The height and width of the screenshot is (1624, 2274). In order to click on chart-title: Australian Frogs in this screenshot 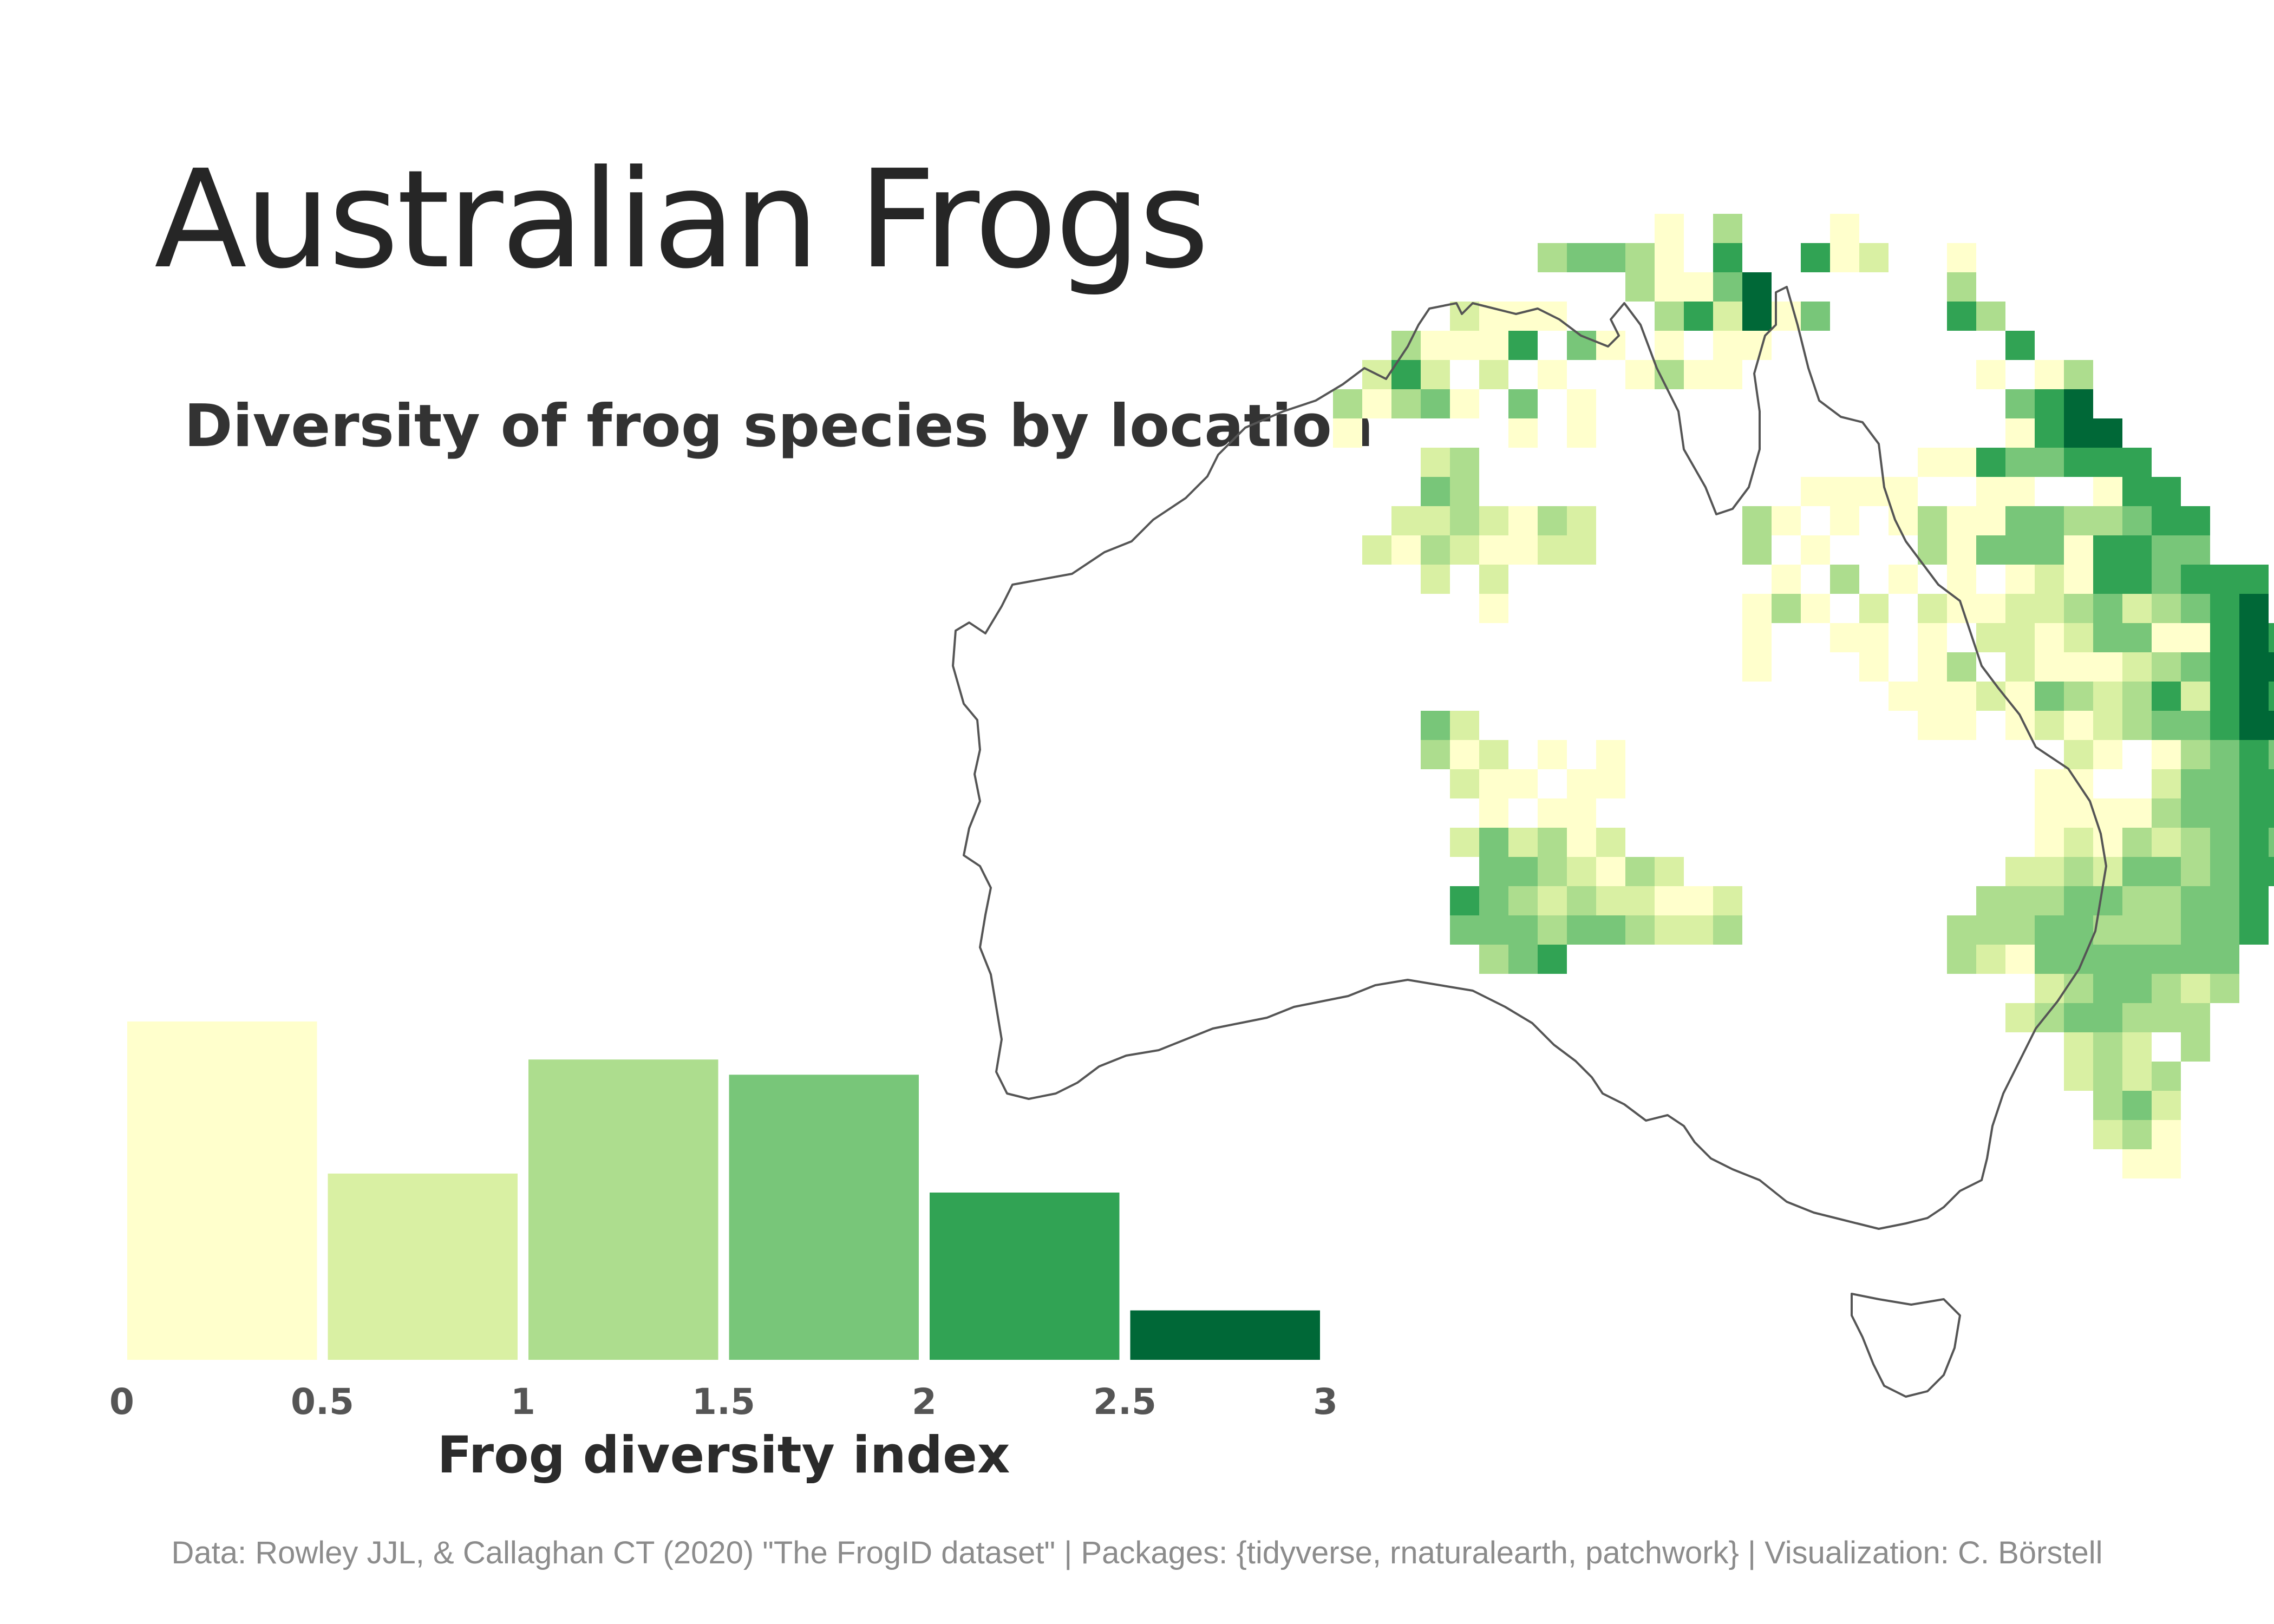, I will do `click(682, 220)`.